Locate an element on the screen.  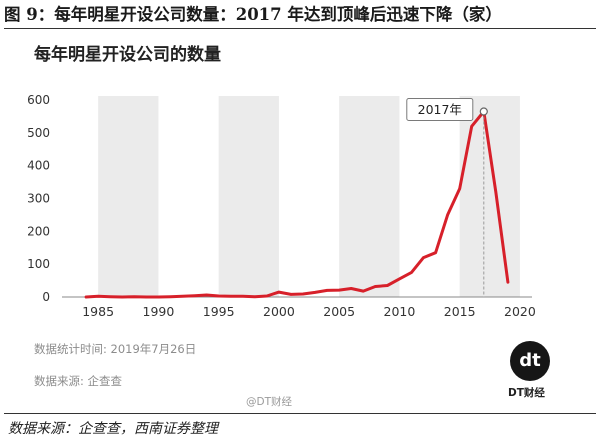
peak-annotation: 2017年 is located at coordinates (447, 197).